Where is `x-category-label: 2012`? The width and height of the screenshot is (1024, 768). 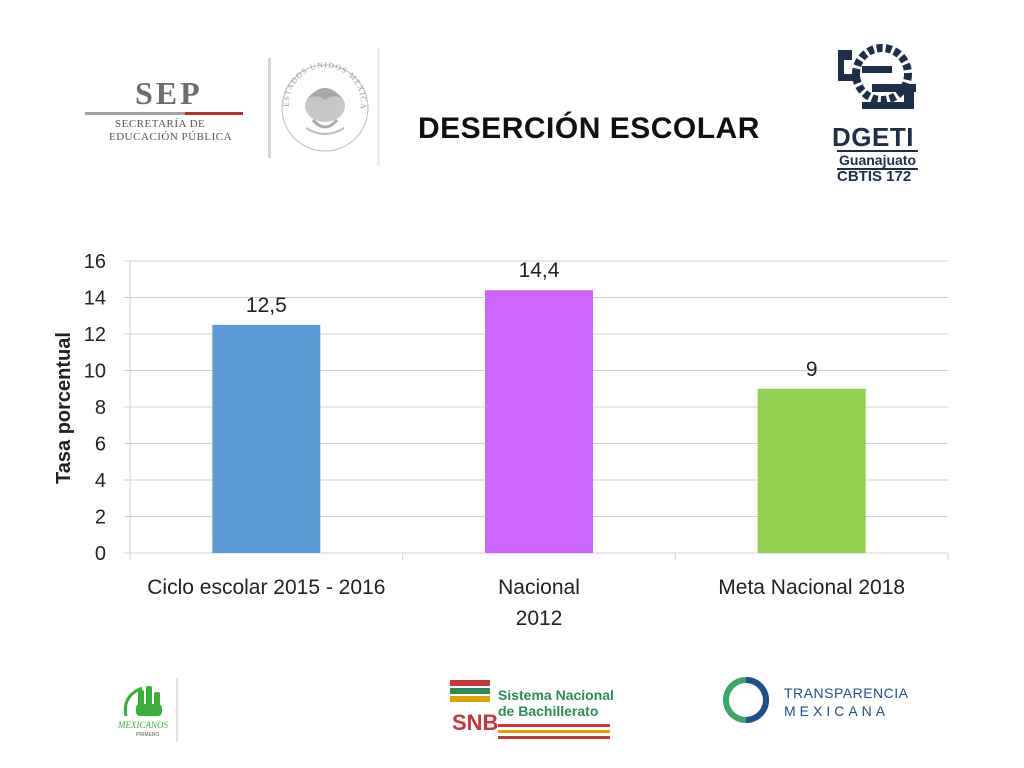 x-category-label: 2012 is located at coordinates (539, 618).